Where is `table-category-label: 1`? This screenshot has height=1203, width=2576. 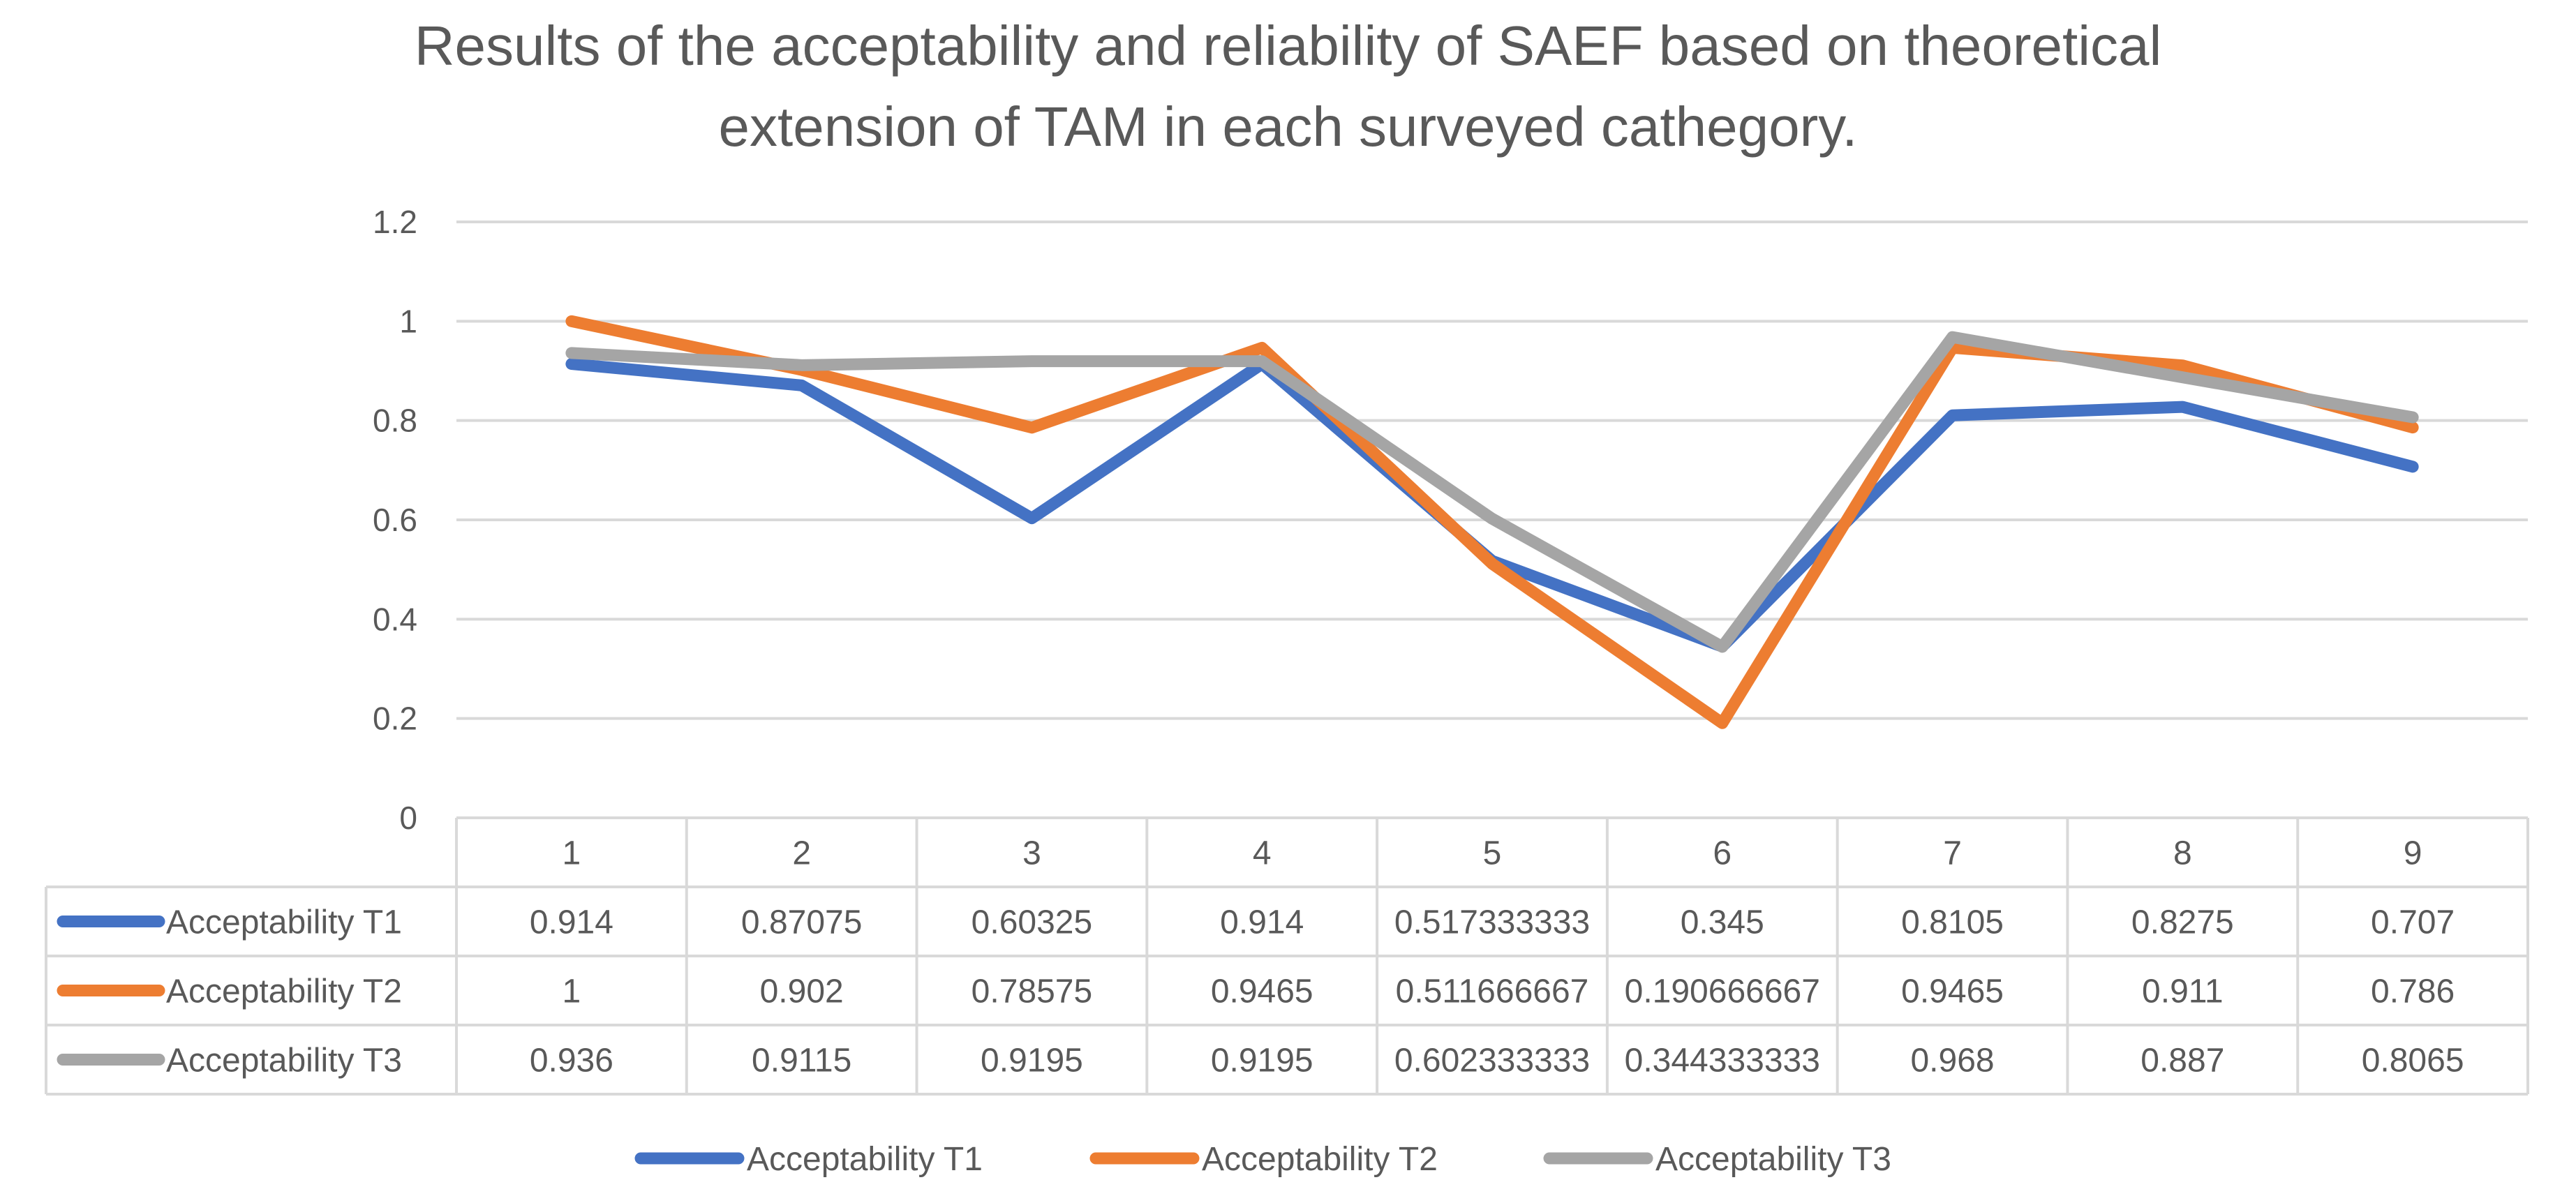 table-category-label: 1 is located at coordinates (572, 853).